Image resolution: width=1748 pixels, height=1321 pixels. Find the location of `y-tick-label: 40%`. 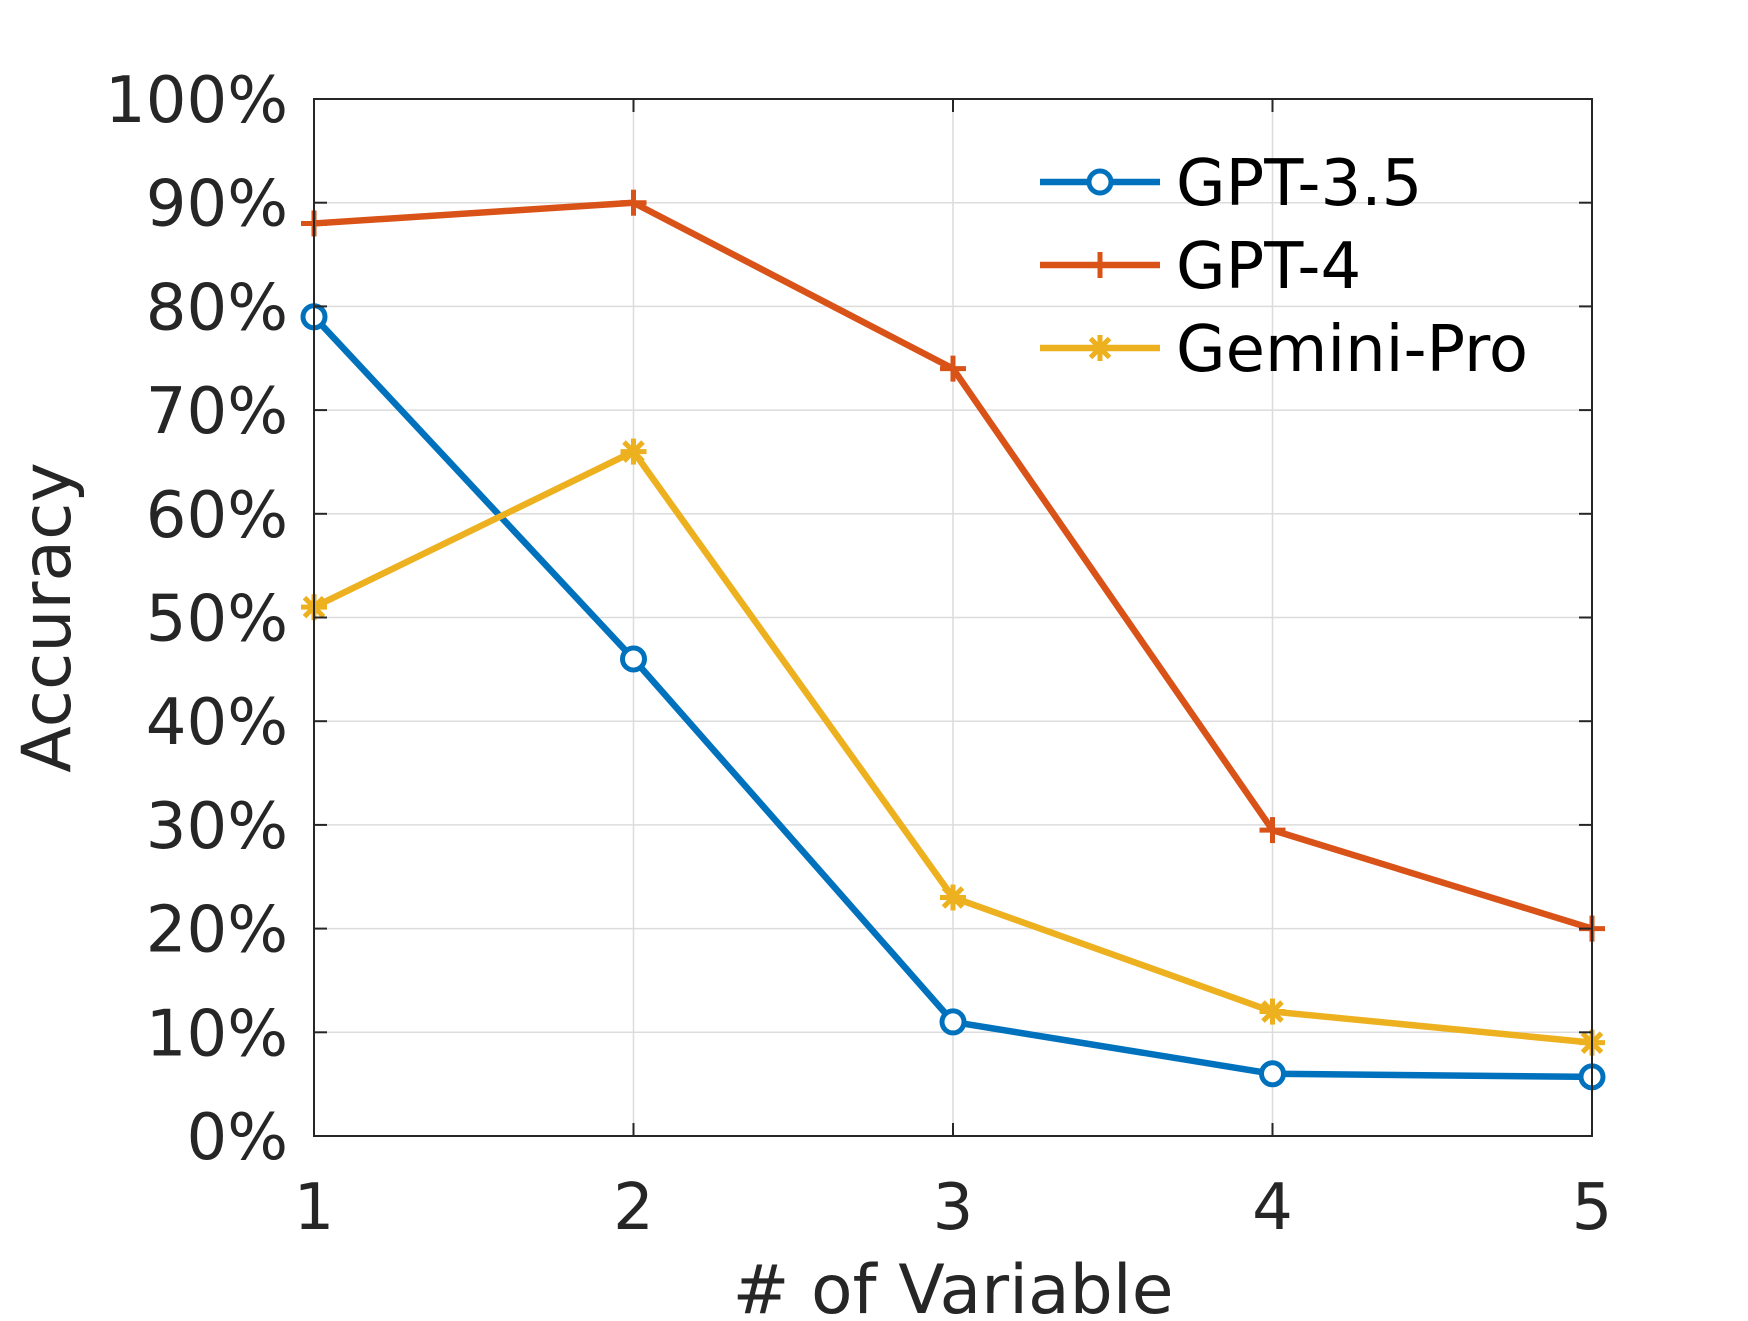

y-tick-label: 40% is located at coordinates (217, 723).